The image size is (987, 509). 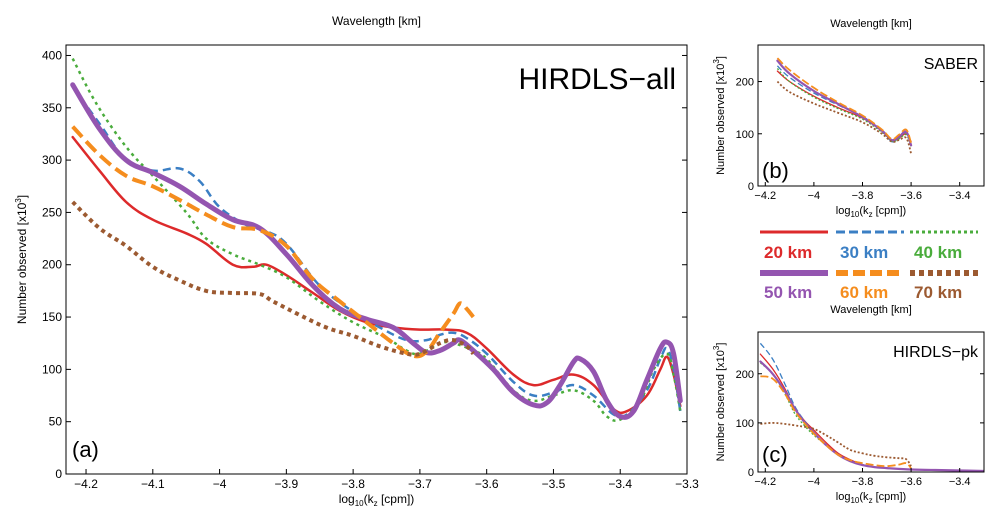 I want to click on y-tick-label: 350, so click(x=52, y=108).